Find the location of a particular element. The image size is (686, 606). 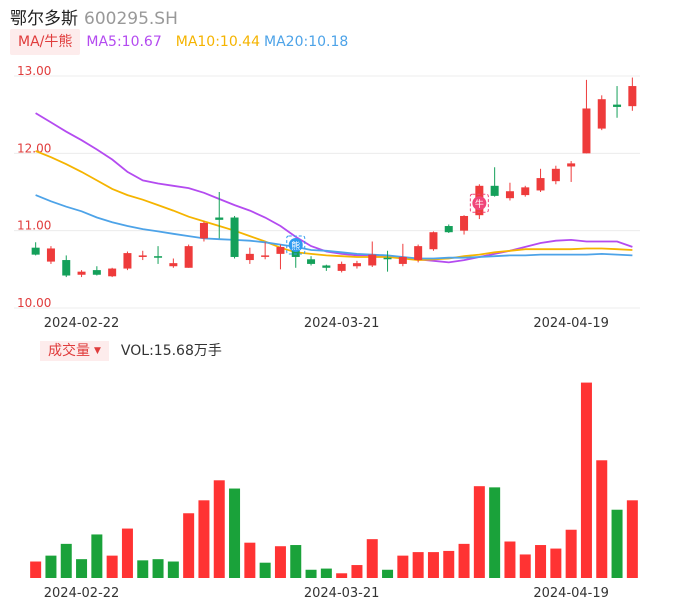

bear-icon-frame is located at coordinates (296, 245).